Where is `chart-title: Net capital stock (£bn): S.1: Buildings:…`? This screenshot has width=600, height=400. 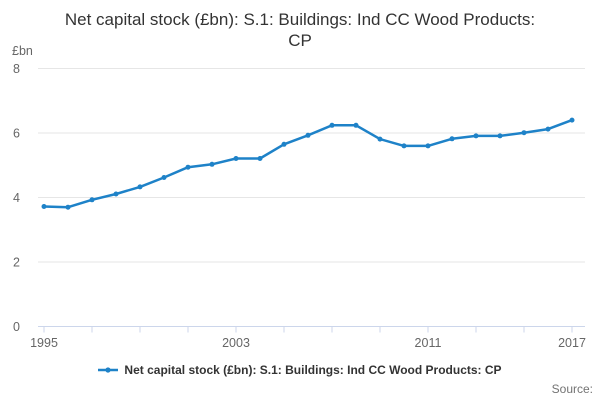 chart-title: Net capital stock (£bn): S.1: Buildings:… is located at coordinates (300, 30).